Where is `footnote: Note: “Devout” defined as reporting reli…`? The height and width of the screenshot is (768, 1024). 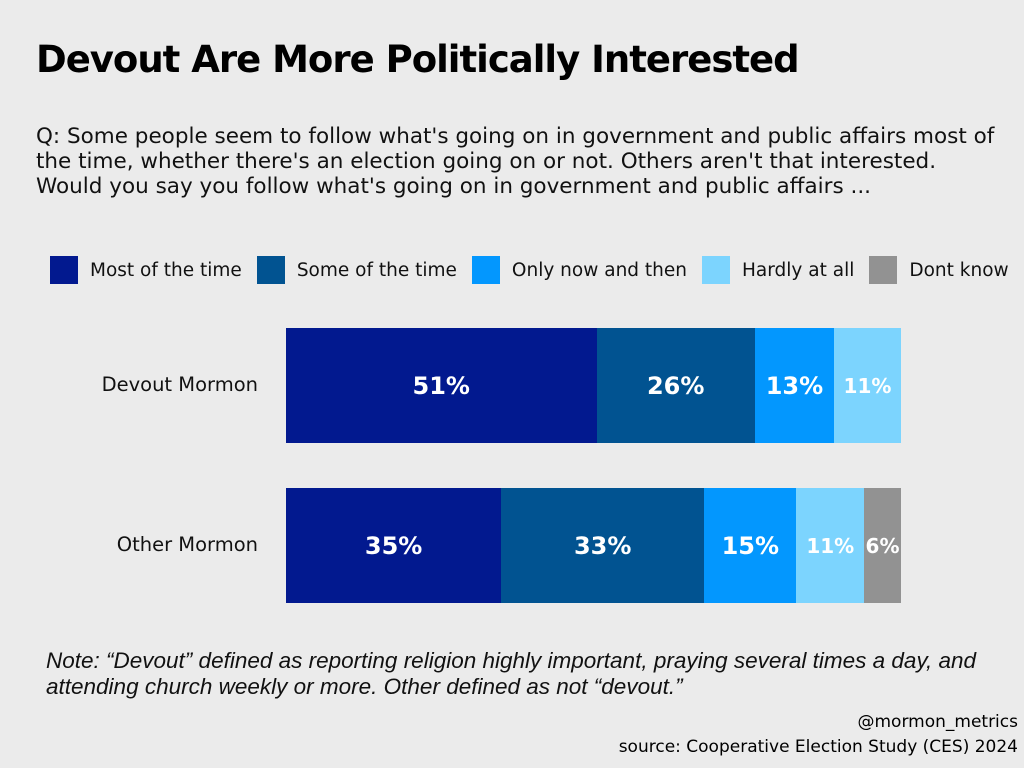
footnote: Note: “Devout” defined as reporting reli… is located at coordinates (511, 673).